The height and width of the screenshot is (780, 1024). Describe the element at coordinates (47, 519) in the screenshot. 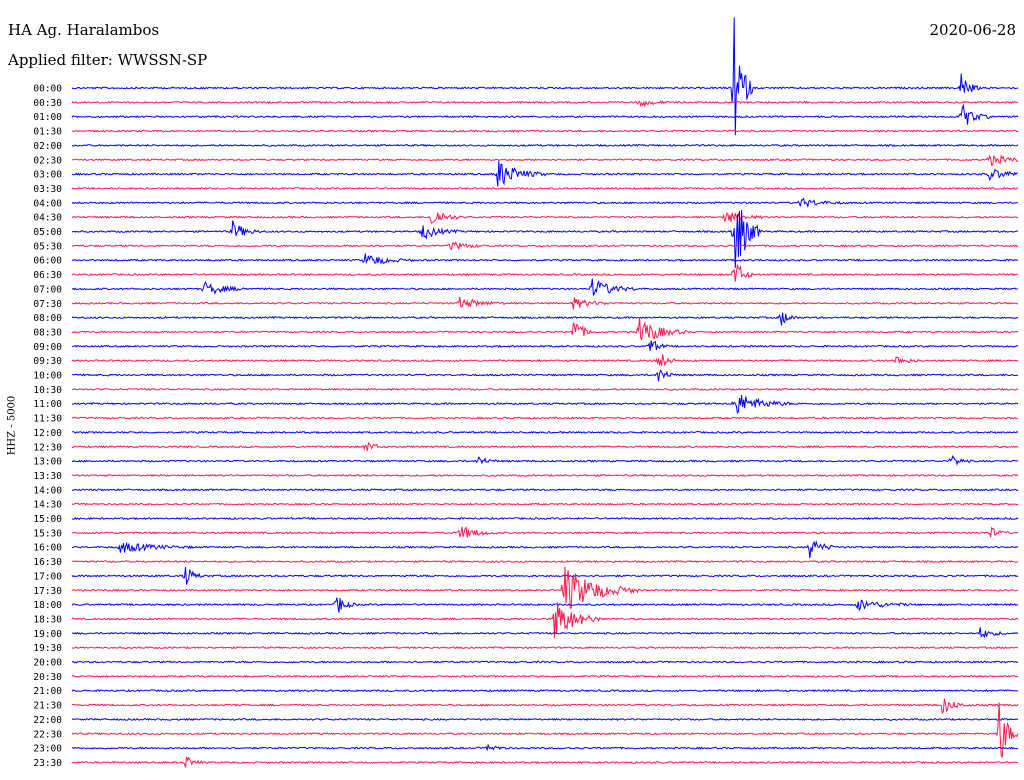

I see `time-label: 15:00` at that location.